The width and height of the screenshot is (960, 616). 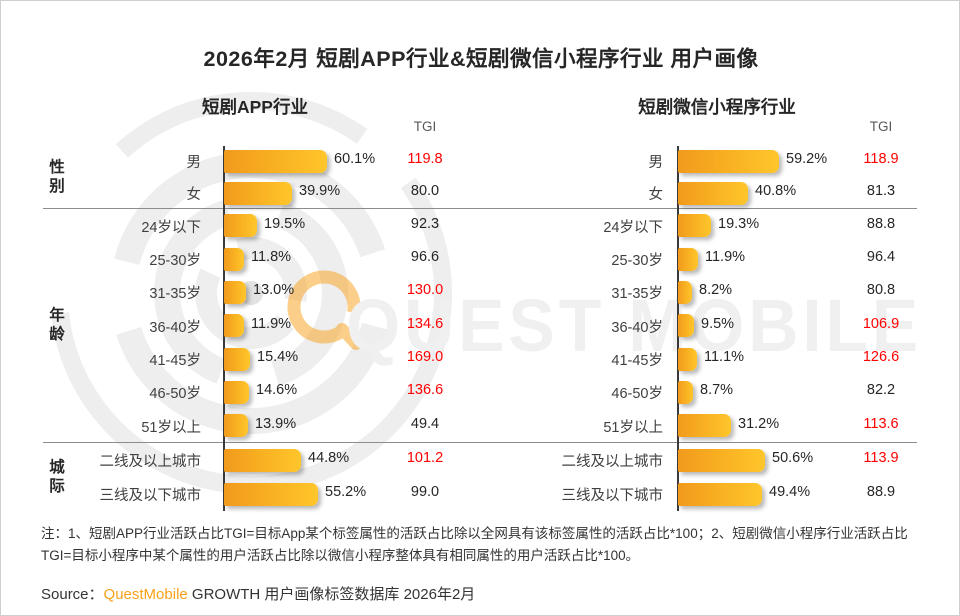 I want to click on tgi-value: 82.2, so click(x=881, y=390).